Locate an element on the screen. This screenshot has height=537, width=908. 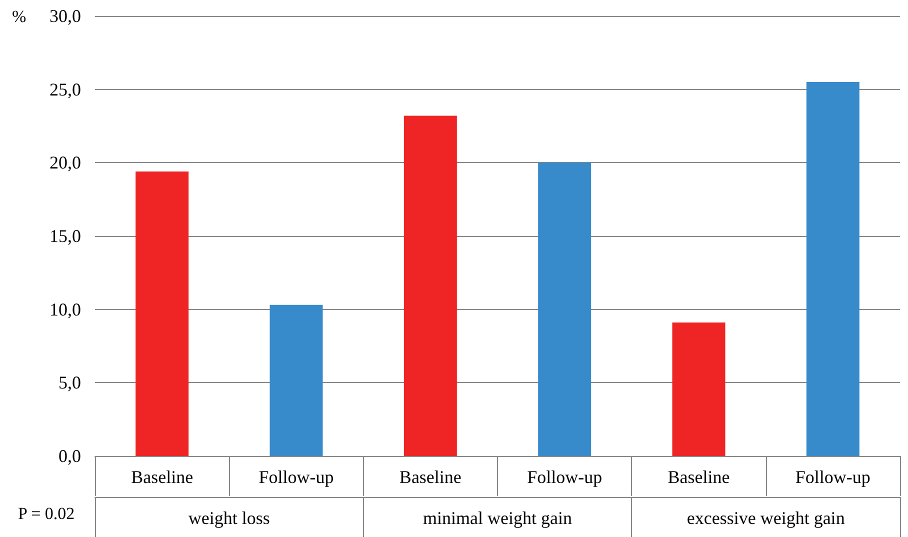
y-tick-label: 30,0 is located at coordinates (65, 16).